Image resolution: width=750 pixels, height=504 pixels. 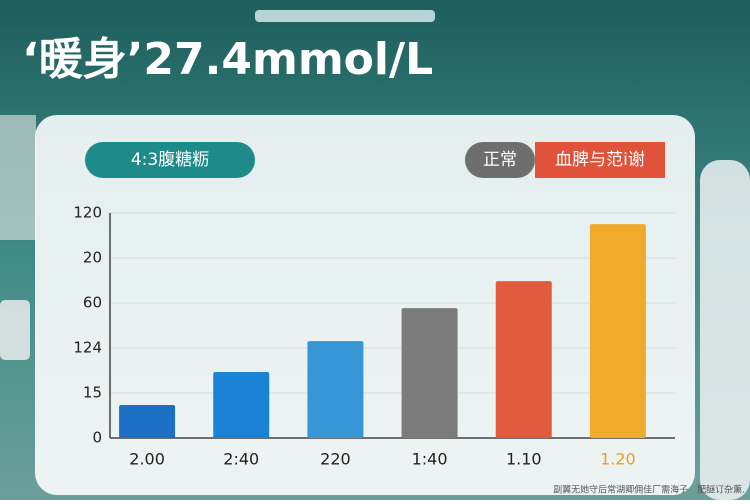 What do you see at coordinates (92, 393) in the screenshot?
I see `y-tick-label: 15` at bounding box center [92, 393].